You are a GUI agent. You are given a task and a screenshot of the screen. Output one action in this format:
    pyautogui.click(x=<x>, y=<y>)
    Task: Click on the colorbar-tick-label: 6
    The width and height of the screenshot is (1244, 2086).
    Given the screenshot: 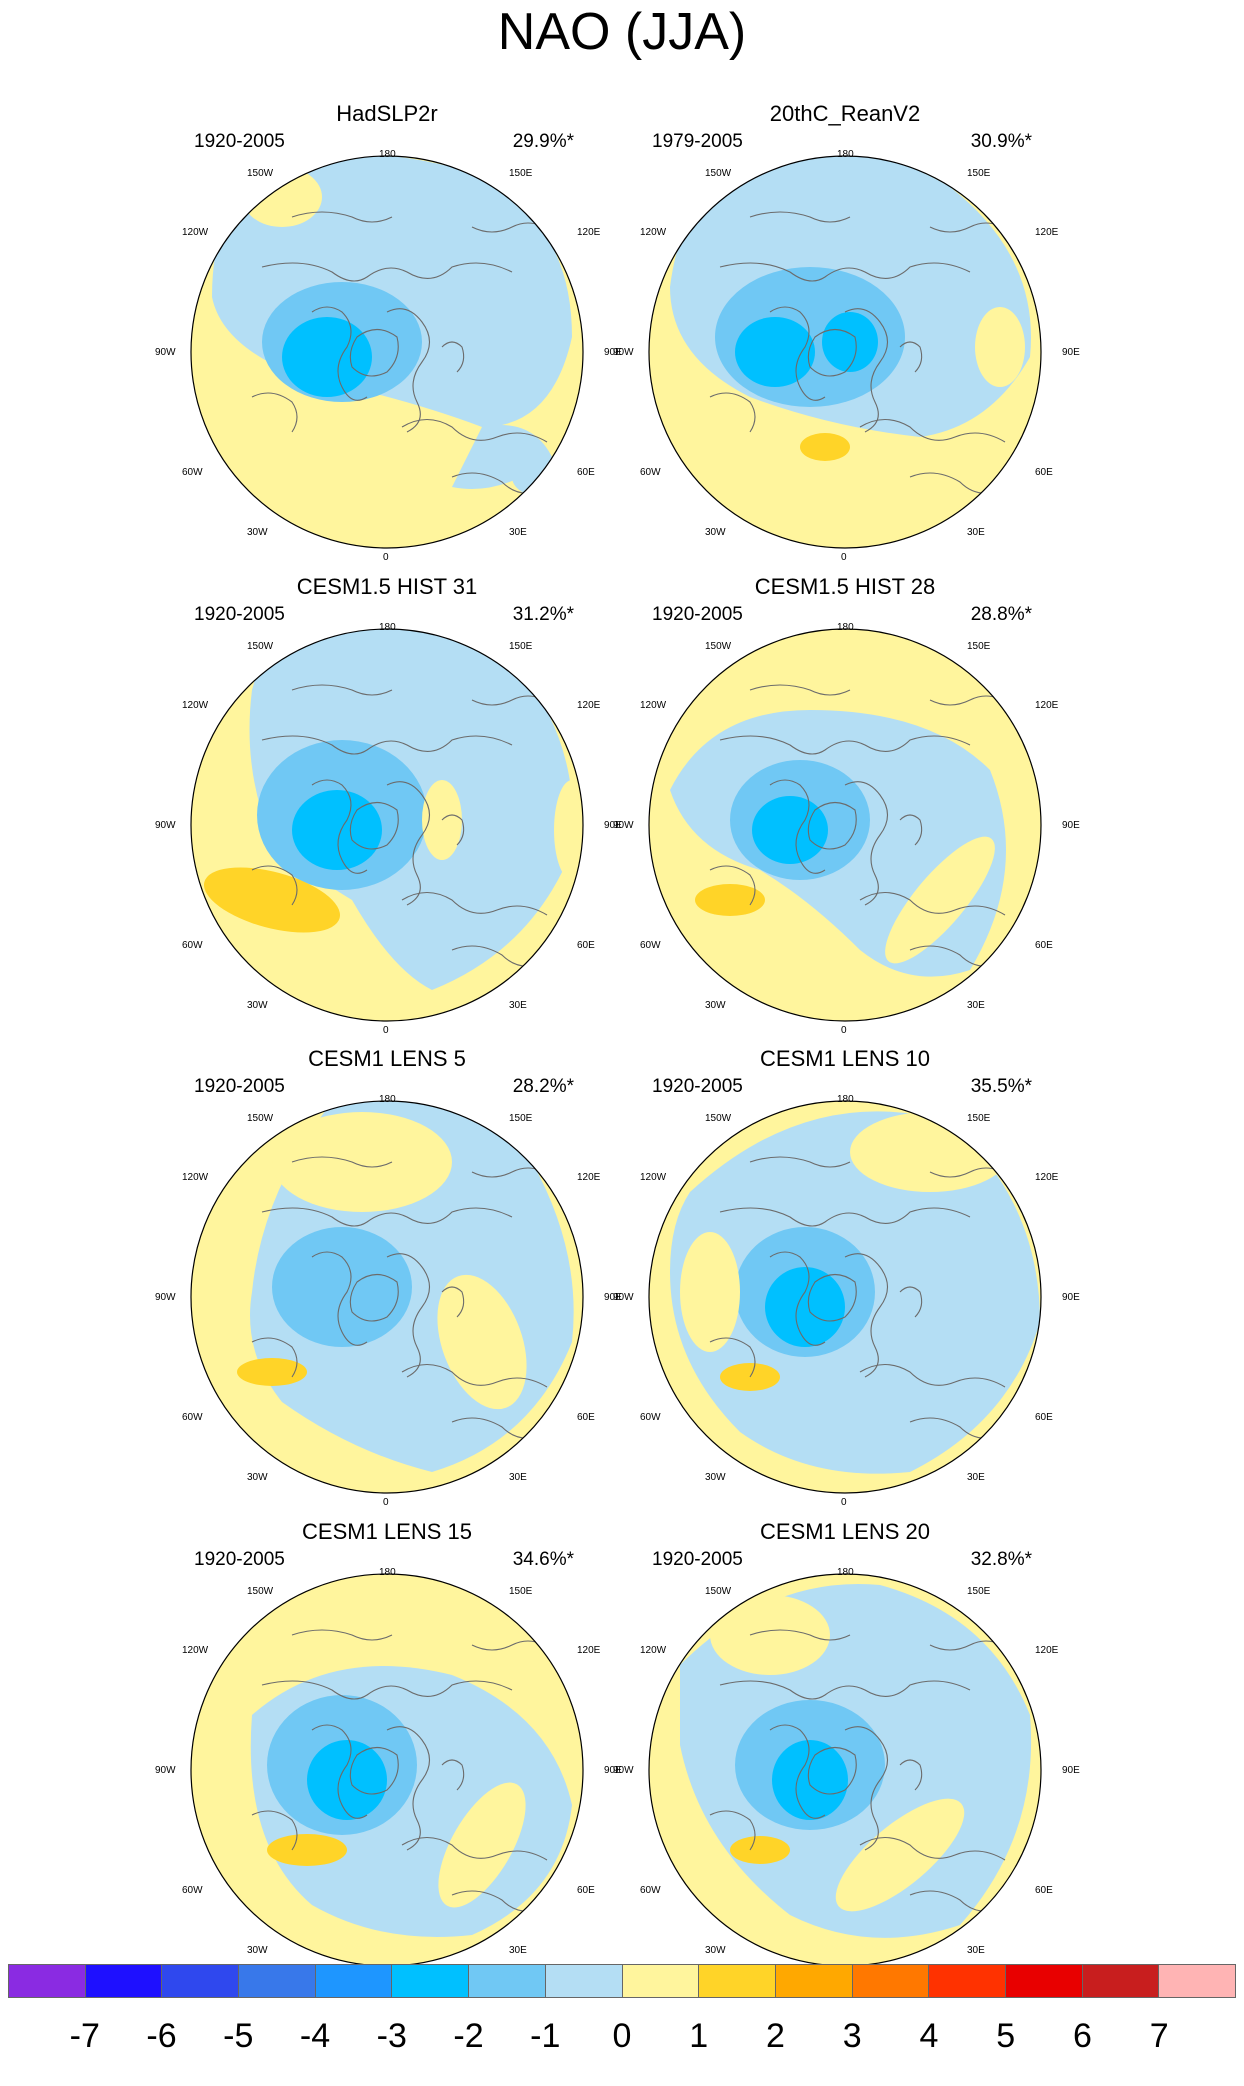 What is the action you would take?
    pyautogui.click(x=1082, y=2036)
    